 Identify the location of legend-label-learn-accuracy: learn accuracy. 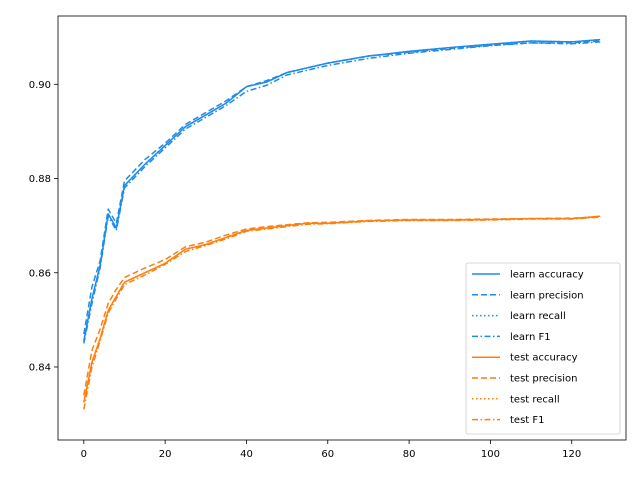
(547, 275).